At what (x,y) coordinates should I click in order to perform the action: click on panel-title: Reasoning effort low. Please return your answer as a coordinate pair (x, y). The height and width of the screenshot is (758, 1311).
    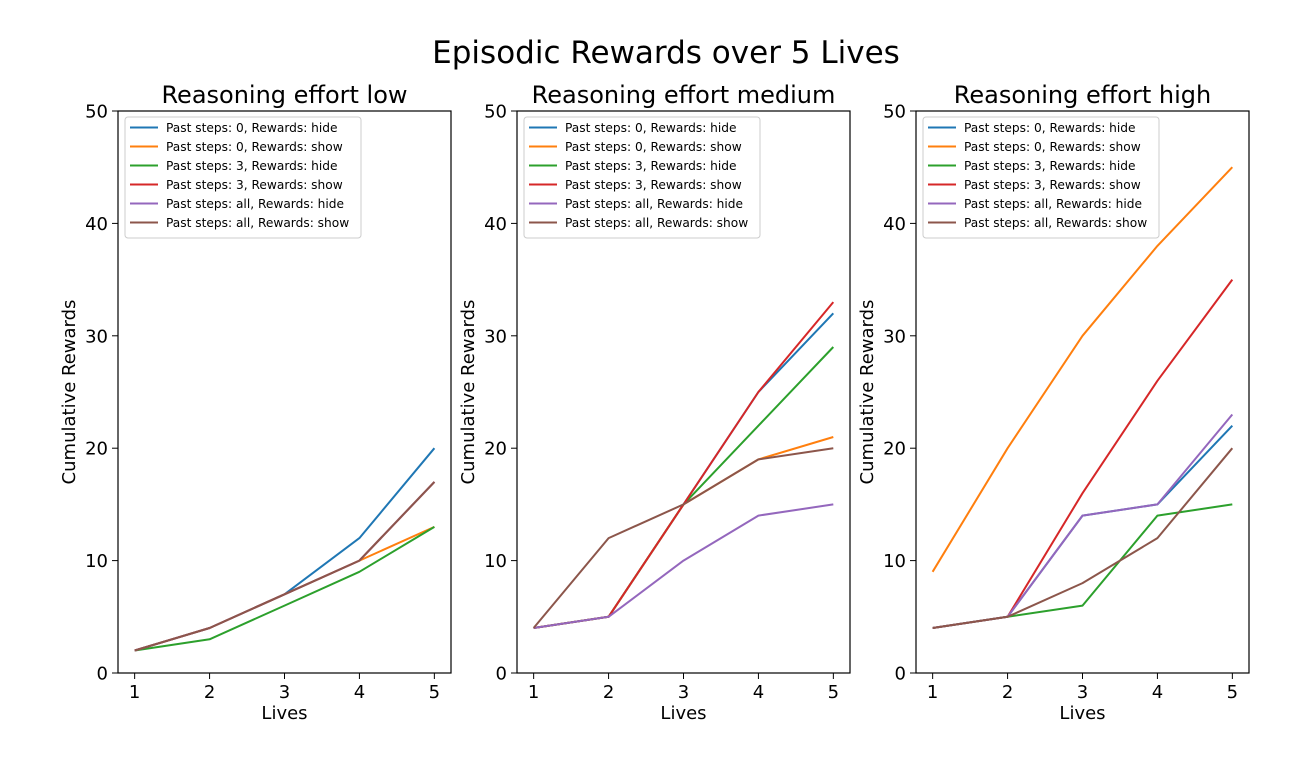
    Looking at the image, I should click on (284, 95).